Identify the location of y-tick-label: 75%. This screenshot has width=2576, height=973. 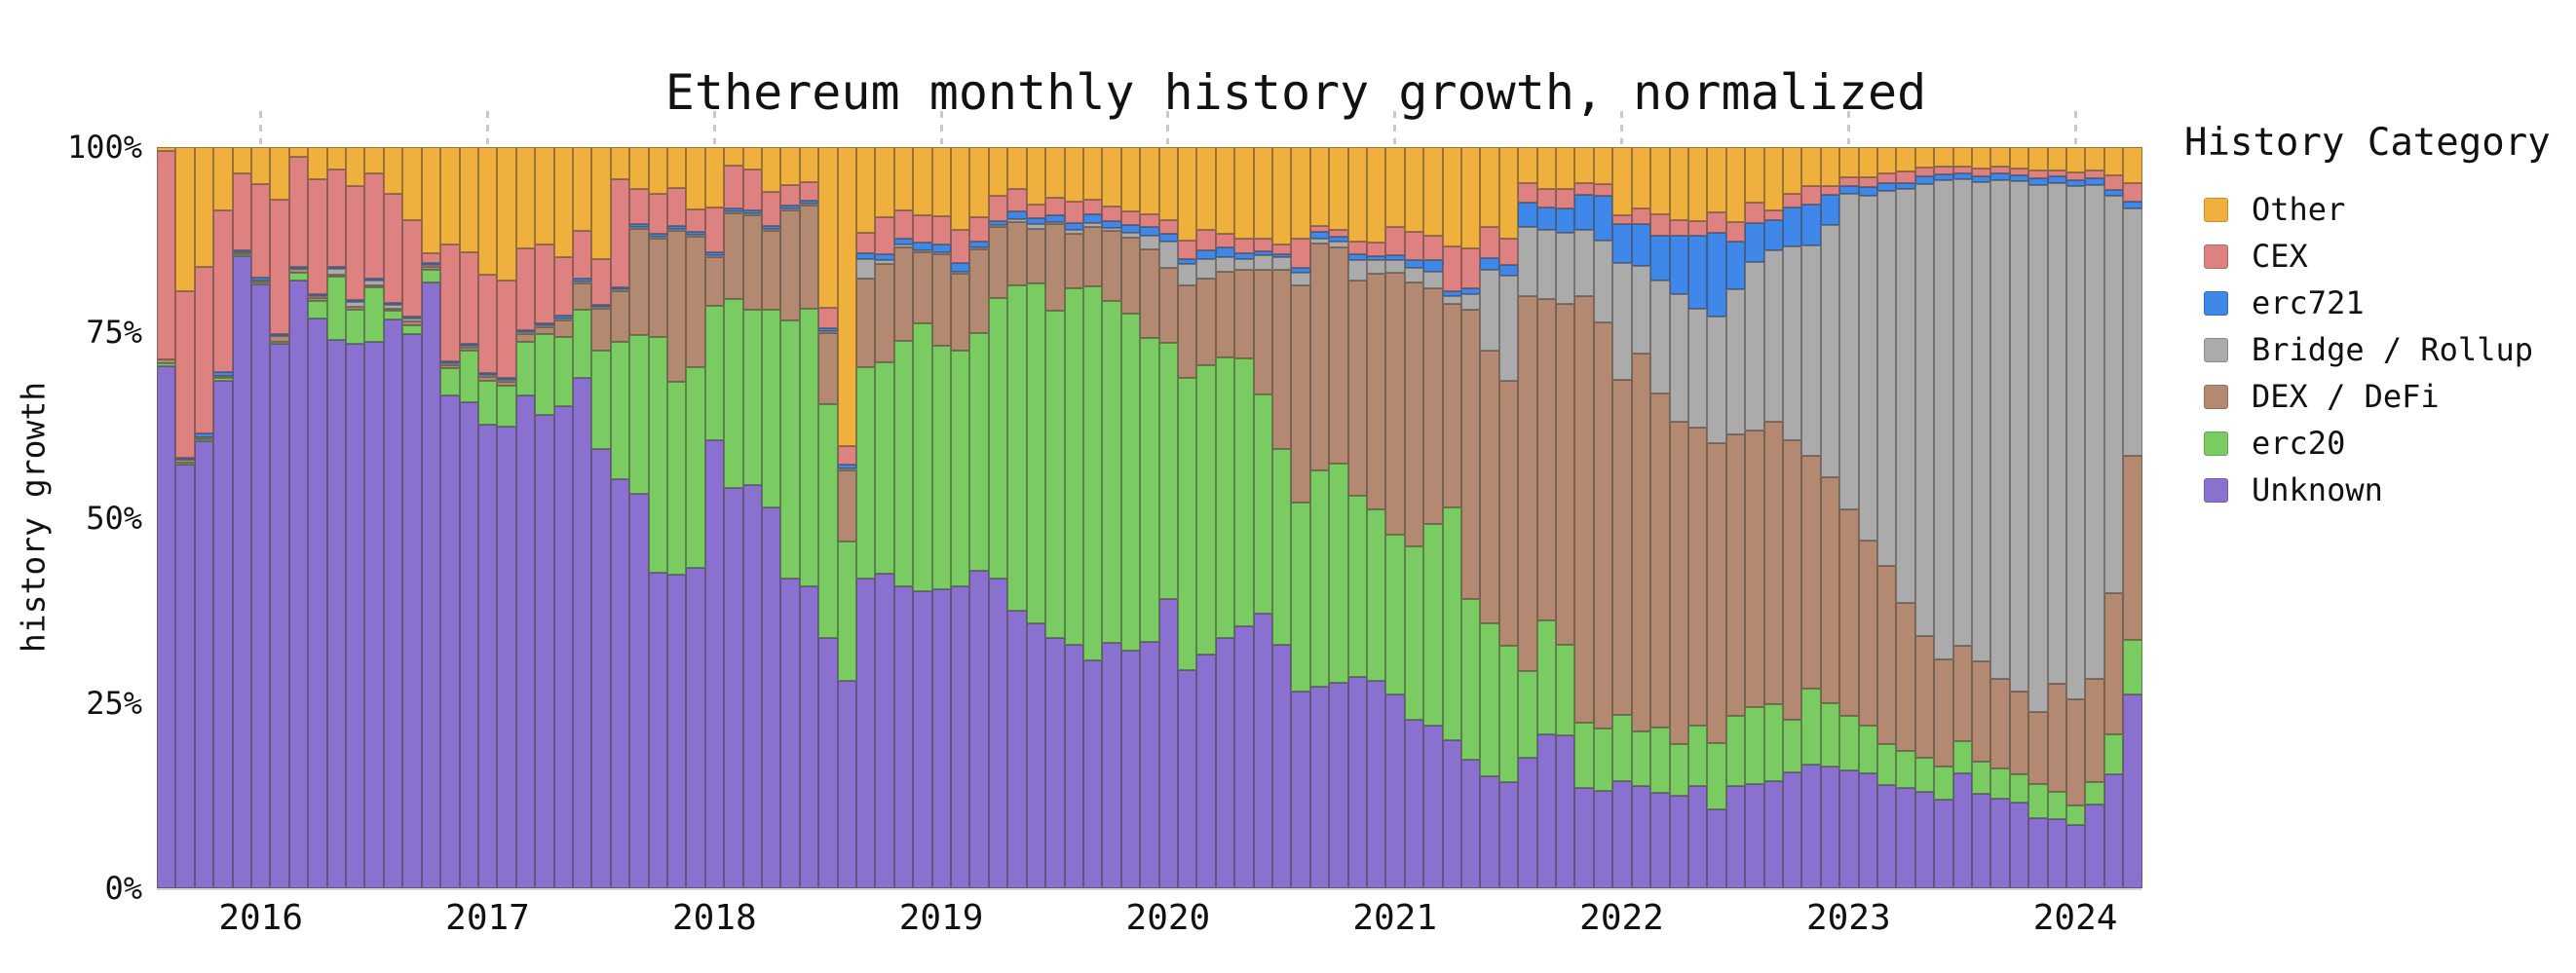
(114, 333).